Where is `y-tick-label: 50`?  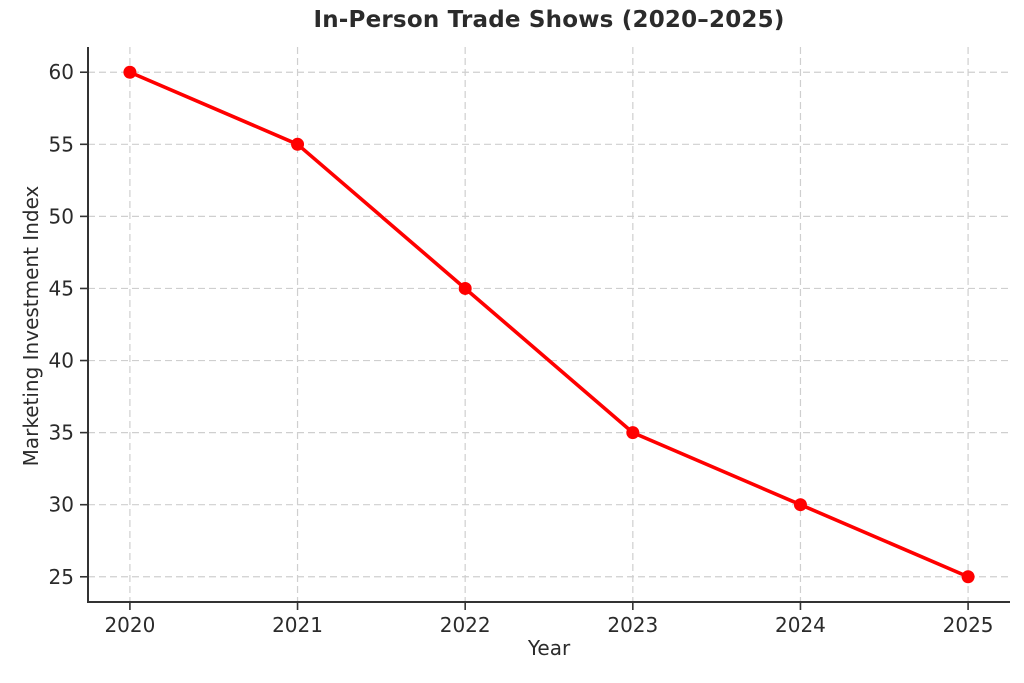
y-tick-label: 50 is located at coordinates (61, 216).